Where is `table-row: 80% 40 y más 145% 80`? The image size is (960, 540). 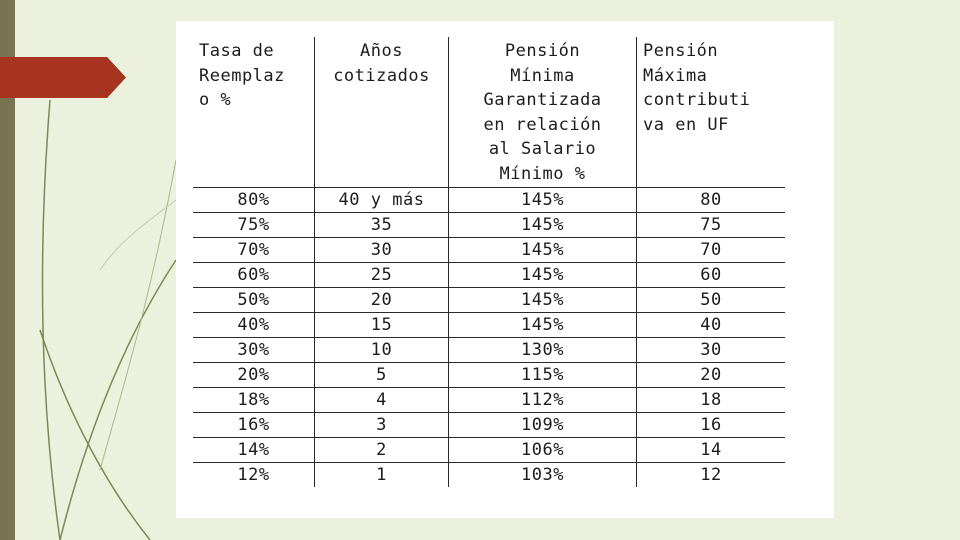 table-row: 80% 40 y más 145% 80 is located at coordinates (489, 200).